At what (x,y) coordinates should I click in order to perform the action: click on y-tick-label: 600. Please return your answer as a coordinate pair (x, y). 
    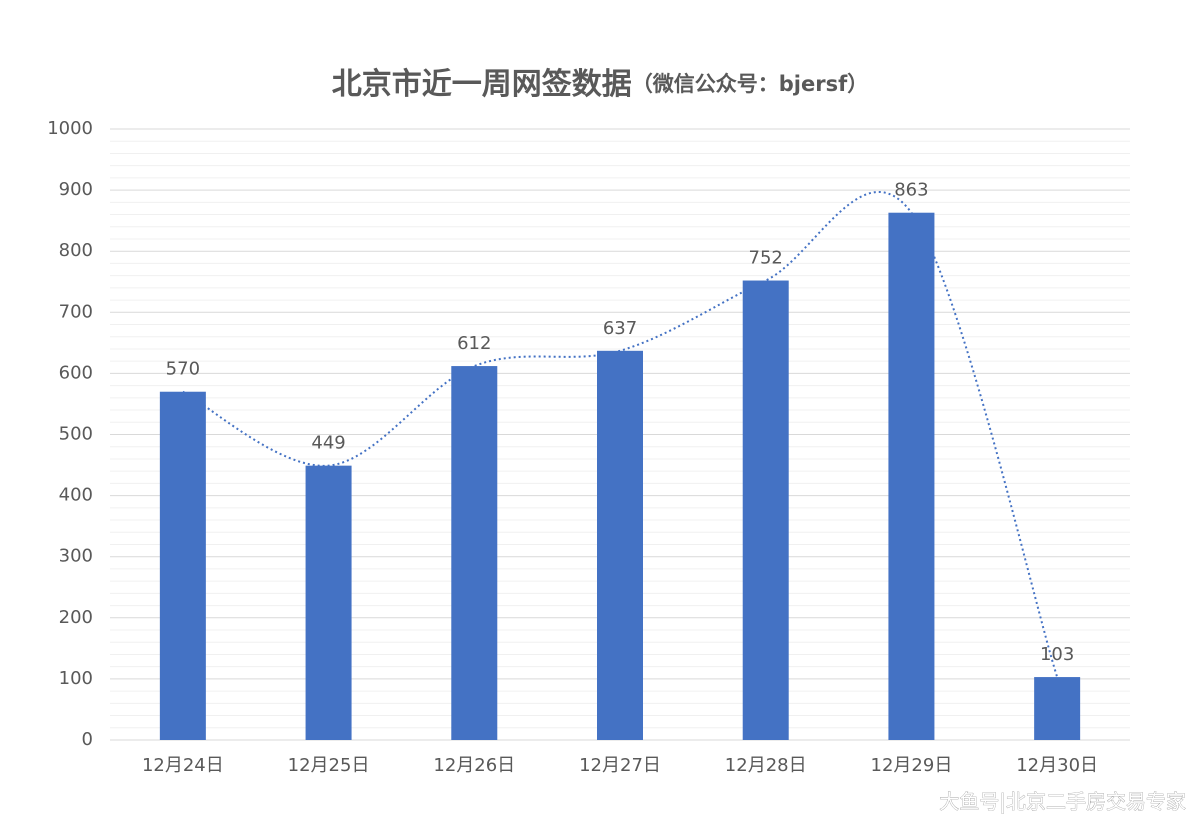
    Looking at the image, I should click on (76, 372).